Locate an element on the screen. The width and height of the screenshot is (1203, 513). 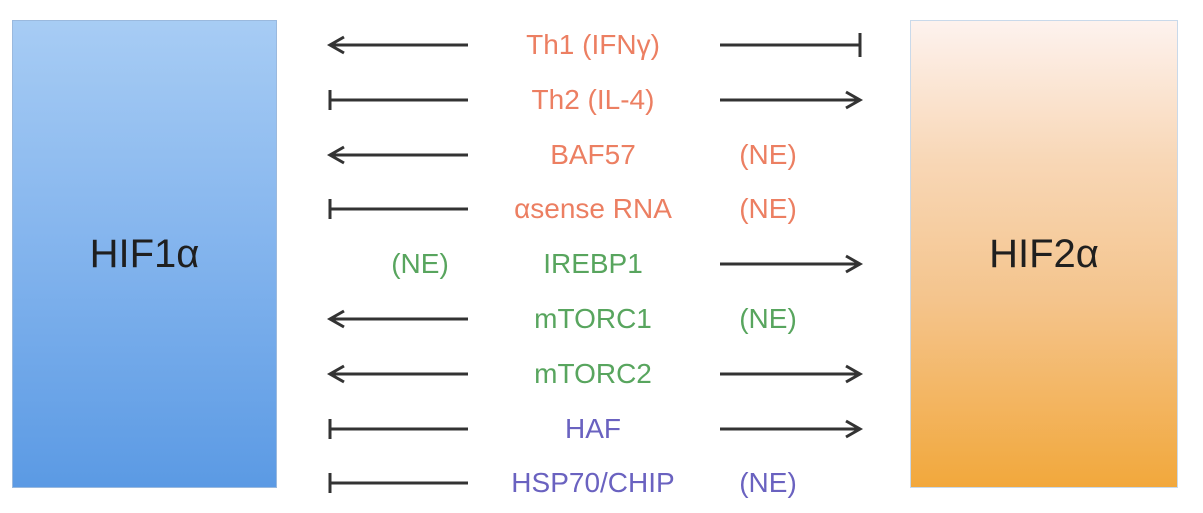
hif1a-label: HIF1α is located at coordinates (144, 253).